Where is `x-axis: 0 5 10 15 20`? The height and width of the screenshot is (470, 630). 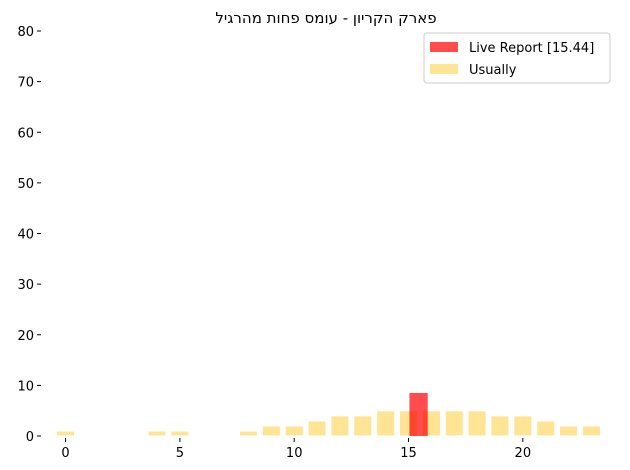 x-axis: 0 5 10 15 20 is located at coordinates (296, 449).